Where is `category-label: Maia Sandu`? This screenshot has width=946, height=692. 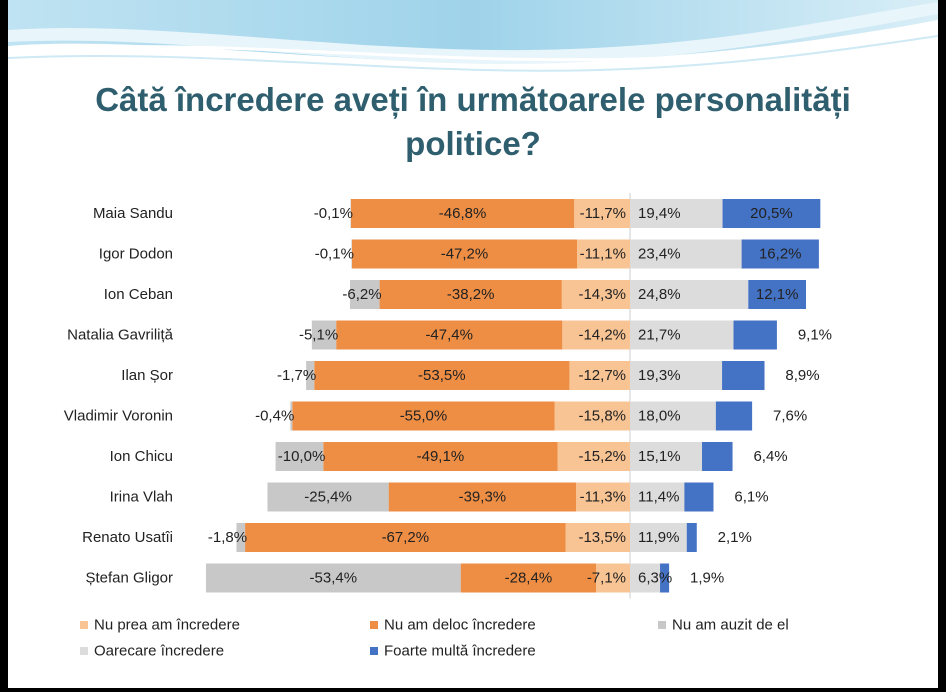
category-label: Maia Sandu is located at coordinates (133, 213).